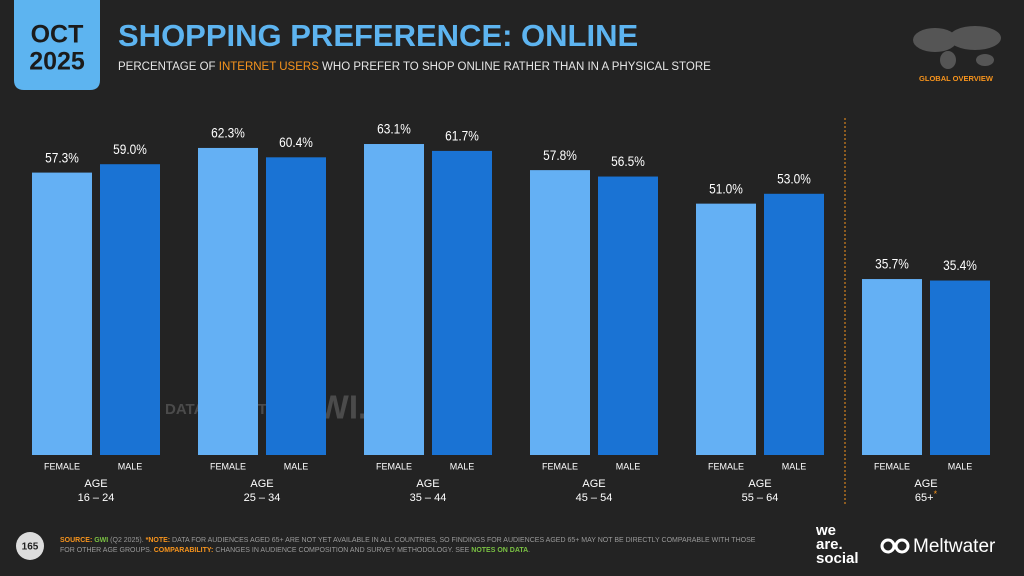 This screenshot has width=1024, height=576. I want to click on x-tick-label: 35 – 44, so click(428, 498).